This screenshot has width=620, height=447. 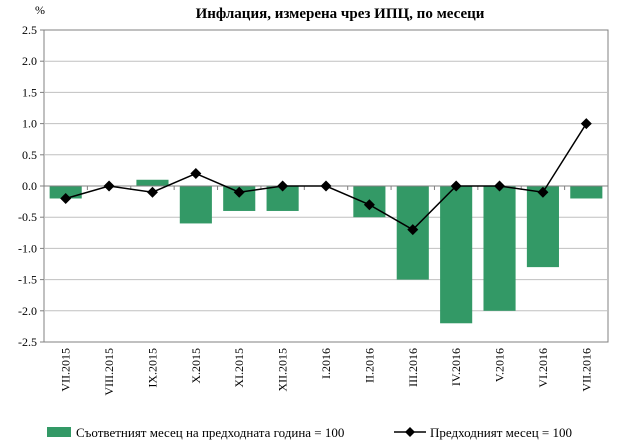 I want to click on y-tick-label: -0.5, so click(x=27, y=217).